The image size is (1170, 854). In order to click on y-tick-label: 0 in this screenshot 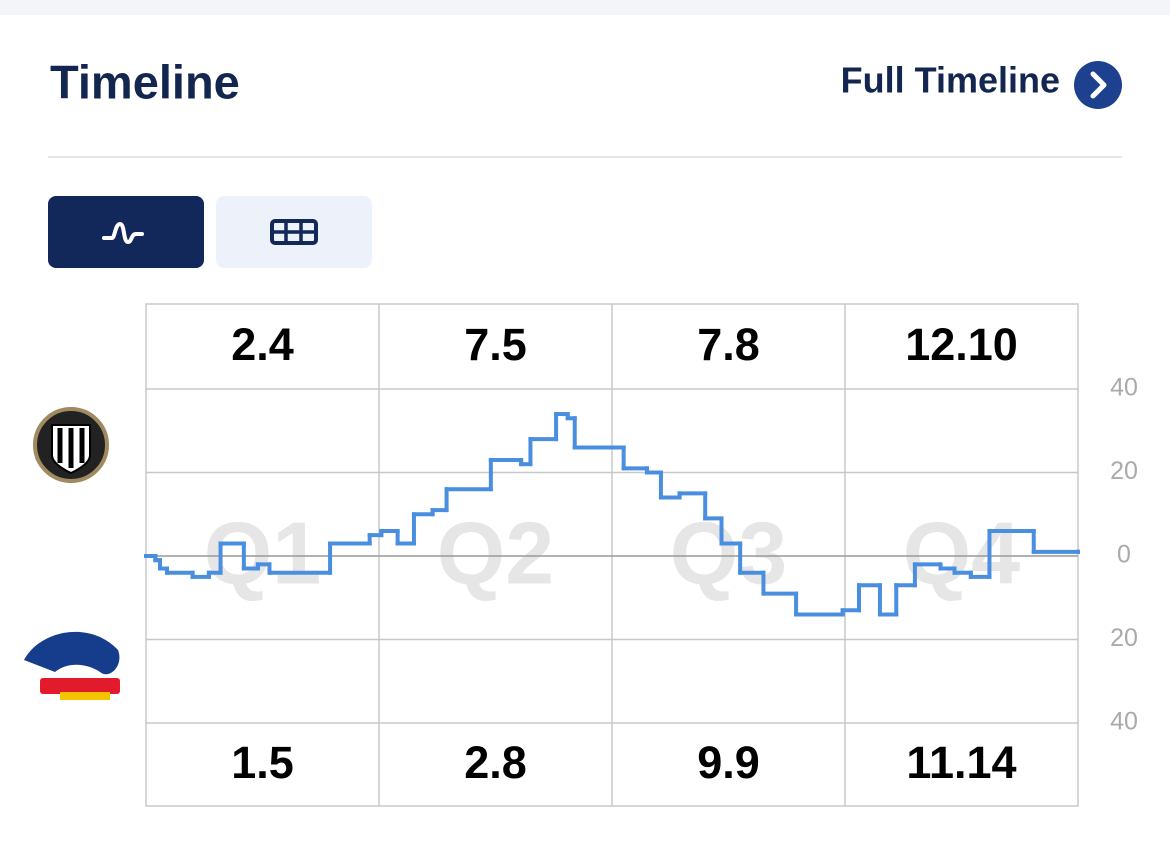, I will do `click(1124, 555)`.